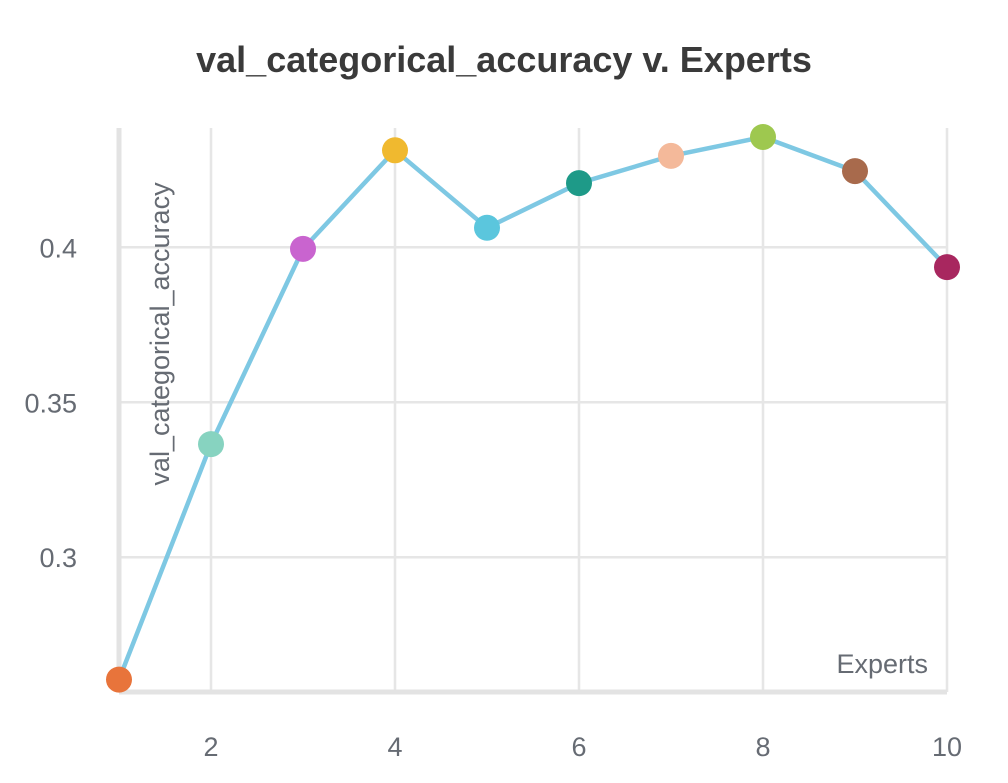 The width and height of the screenshot is (1008, 783). What do you see at coordinates (50, 403) in the screenshot?
I see `y-tick-label: 0.35` at bounding box center [50, 403].